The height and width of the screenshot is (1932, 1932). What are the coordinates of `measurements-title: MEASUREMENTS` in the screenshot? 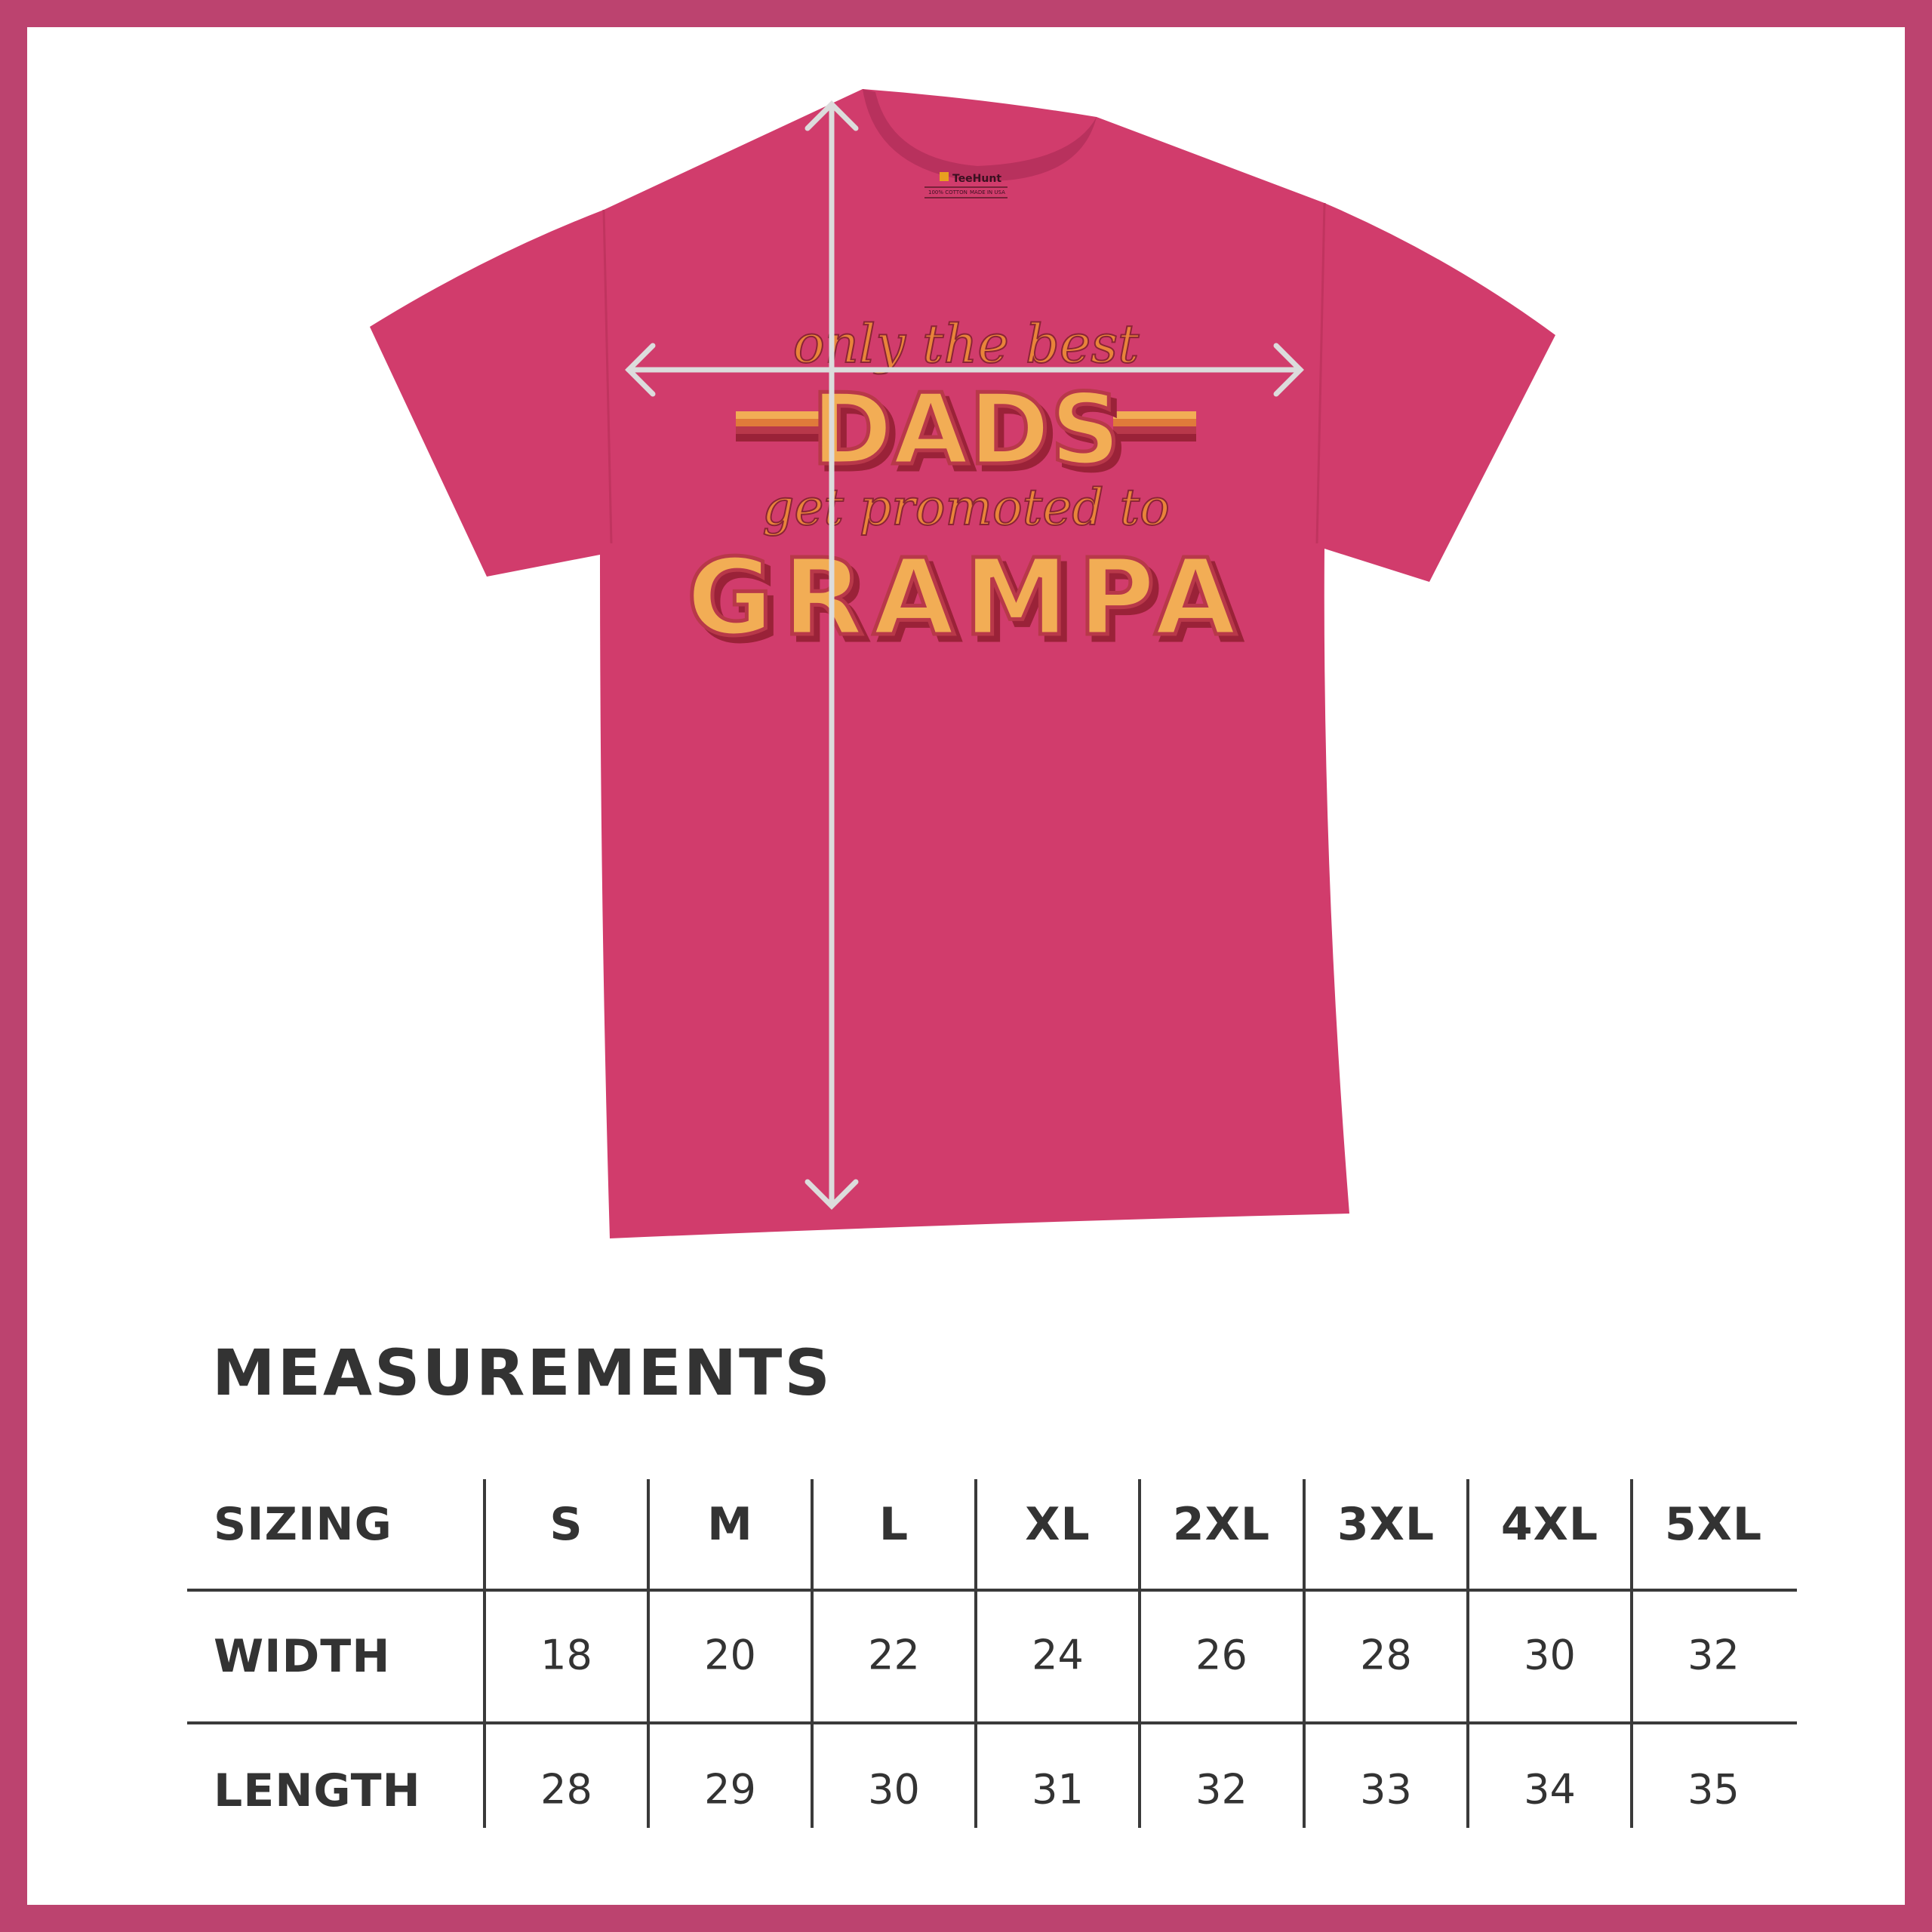 It's located at (522, 1373).